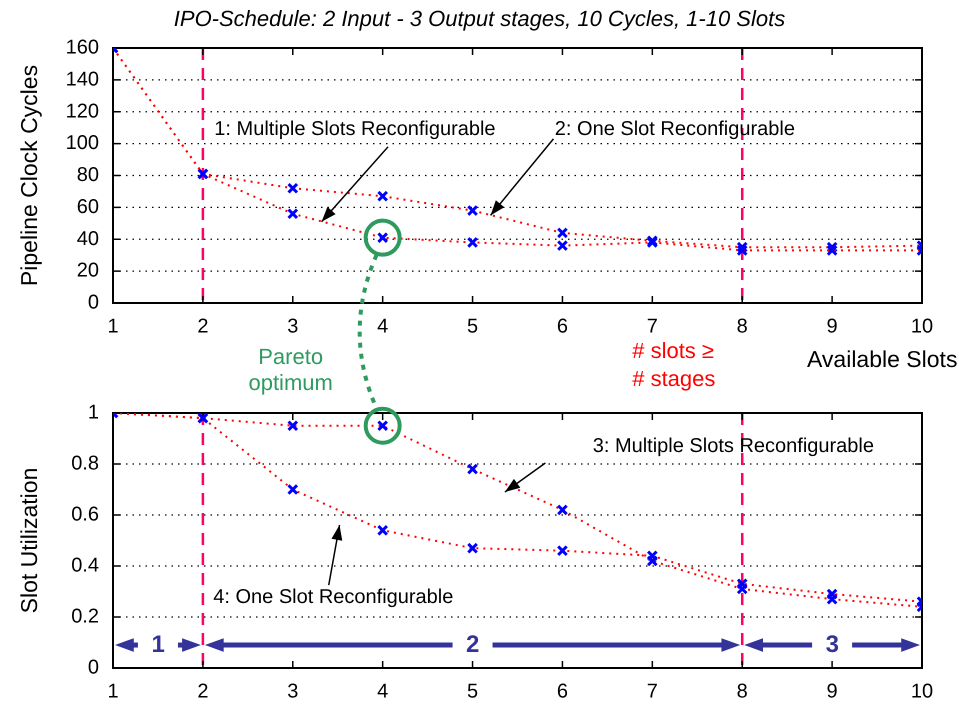 Image resolution: width=959 pixels, height=713 pixels. What do you see at coordinates (87, 207) in the screenshot?
I see `y-tick-label: 60` at bounding box center [87, 207].